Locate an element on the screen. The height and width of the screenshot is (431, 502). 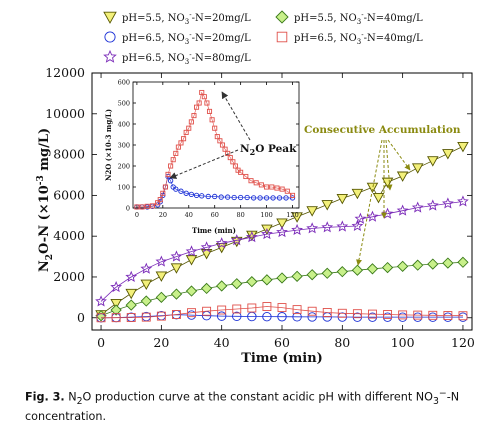
inset-y-tick-label-5: 500 is located at coordinates (124, 104).